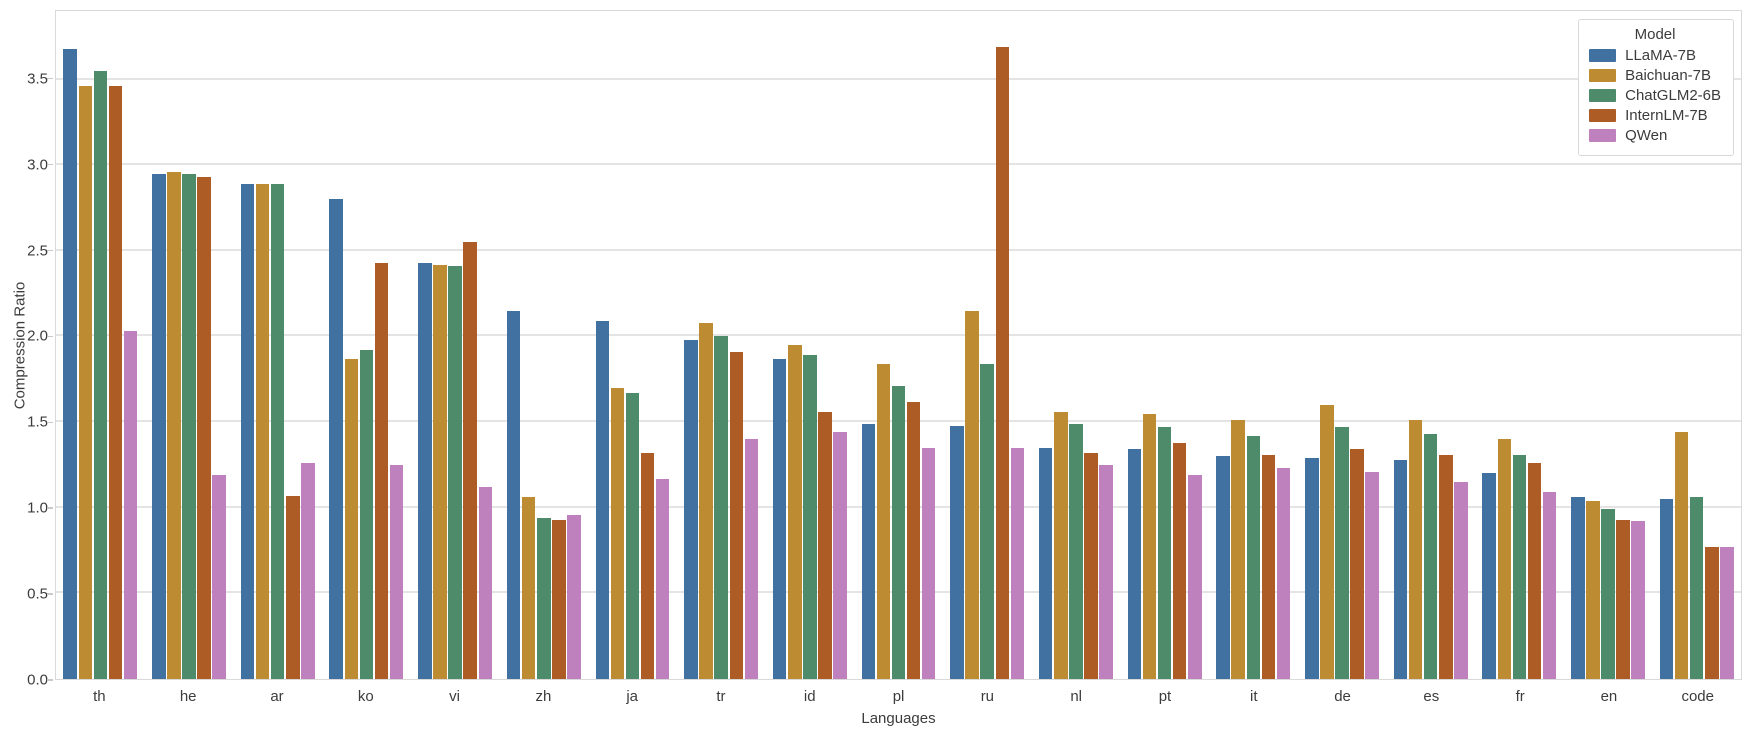 The height and width of the screenshot is (732, 1747). I want to click on bar-zh-ChatGLM2-6B, so click(544, 598).